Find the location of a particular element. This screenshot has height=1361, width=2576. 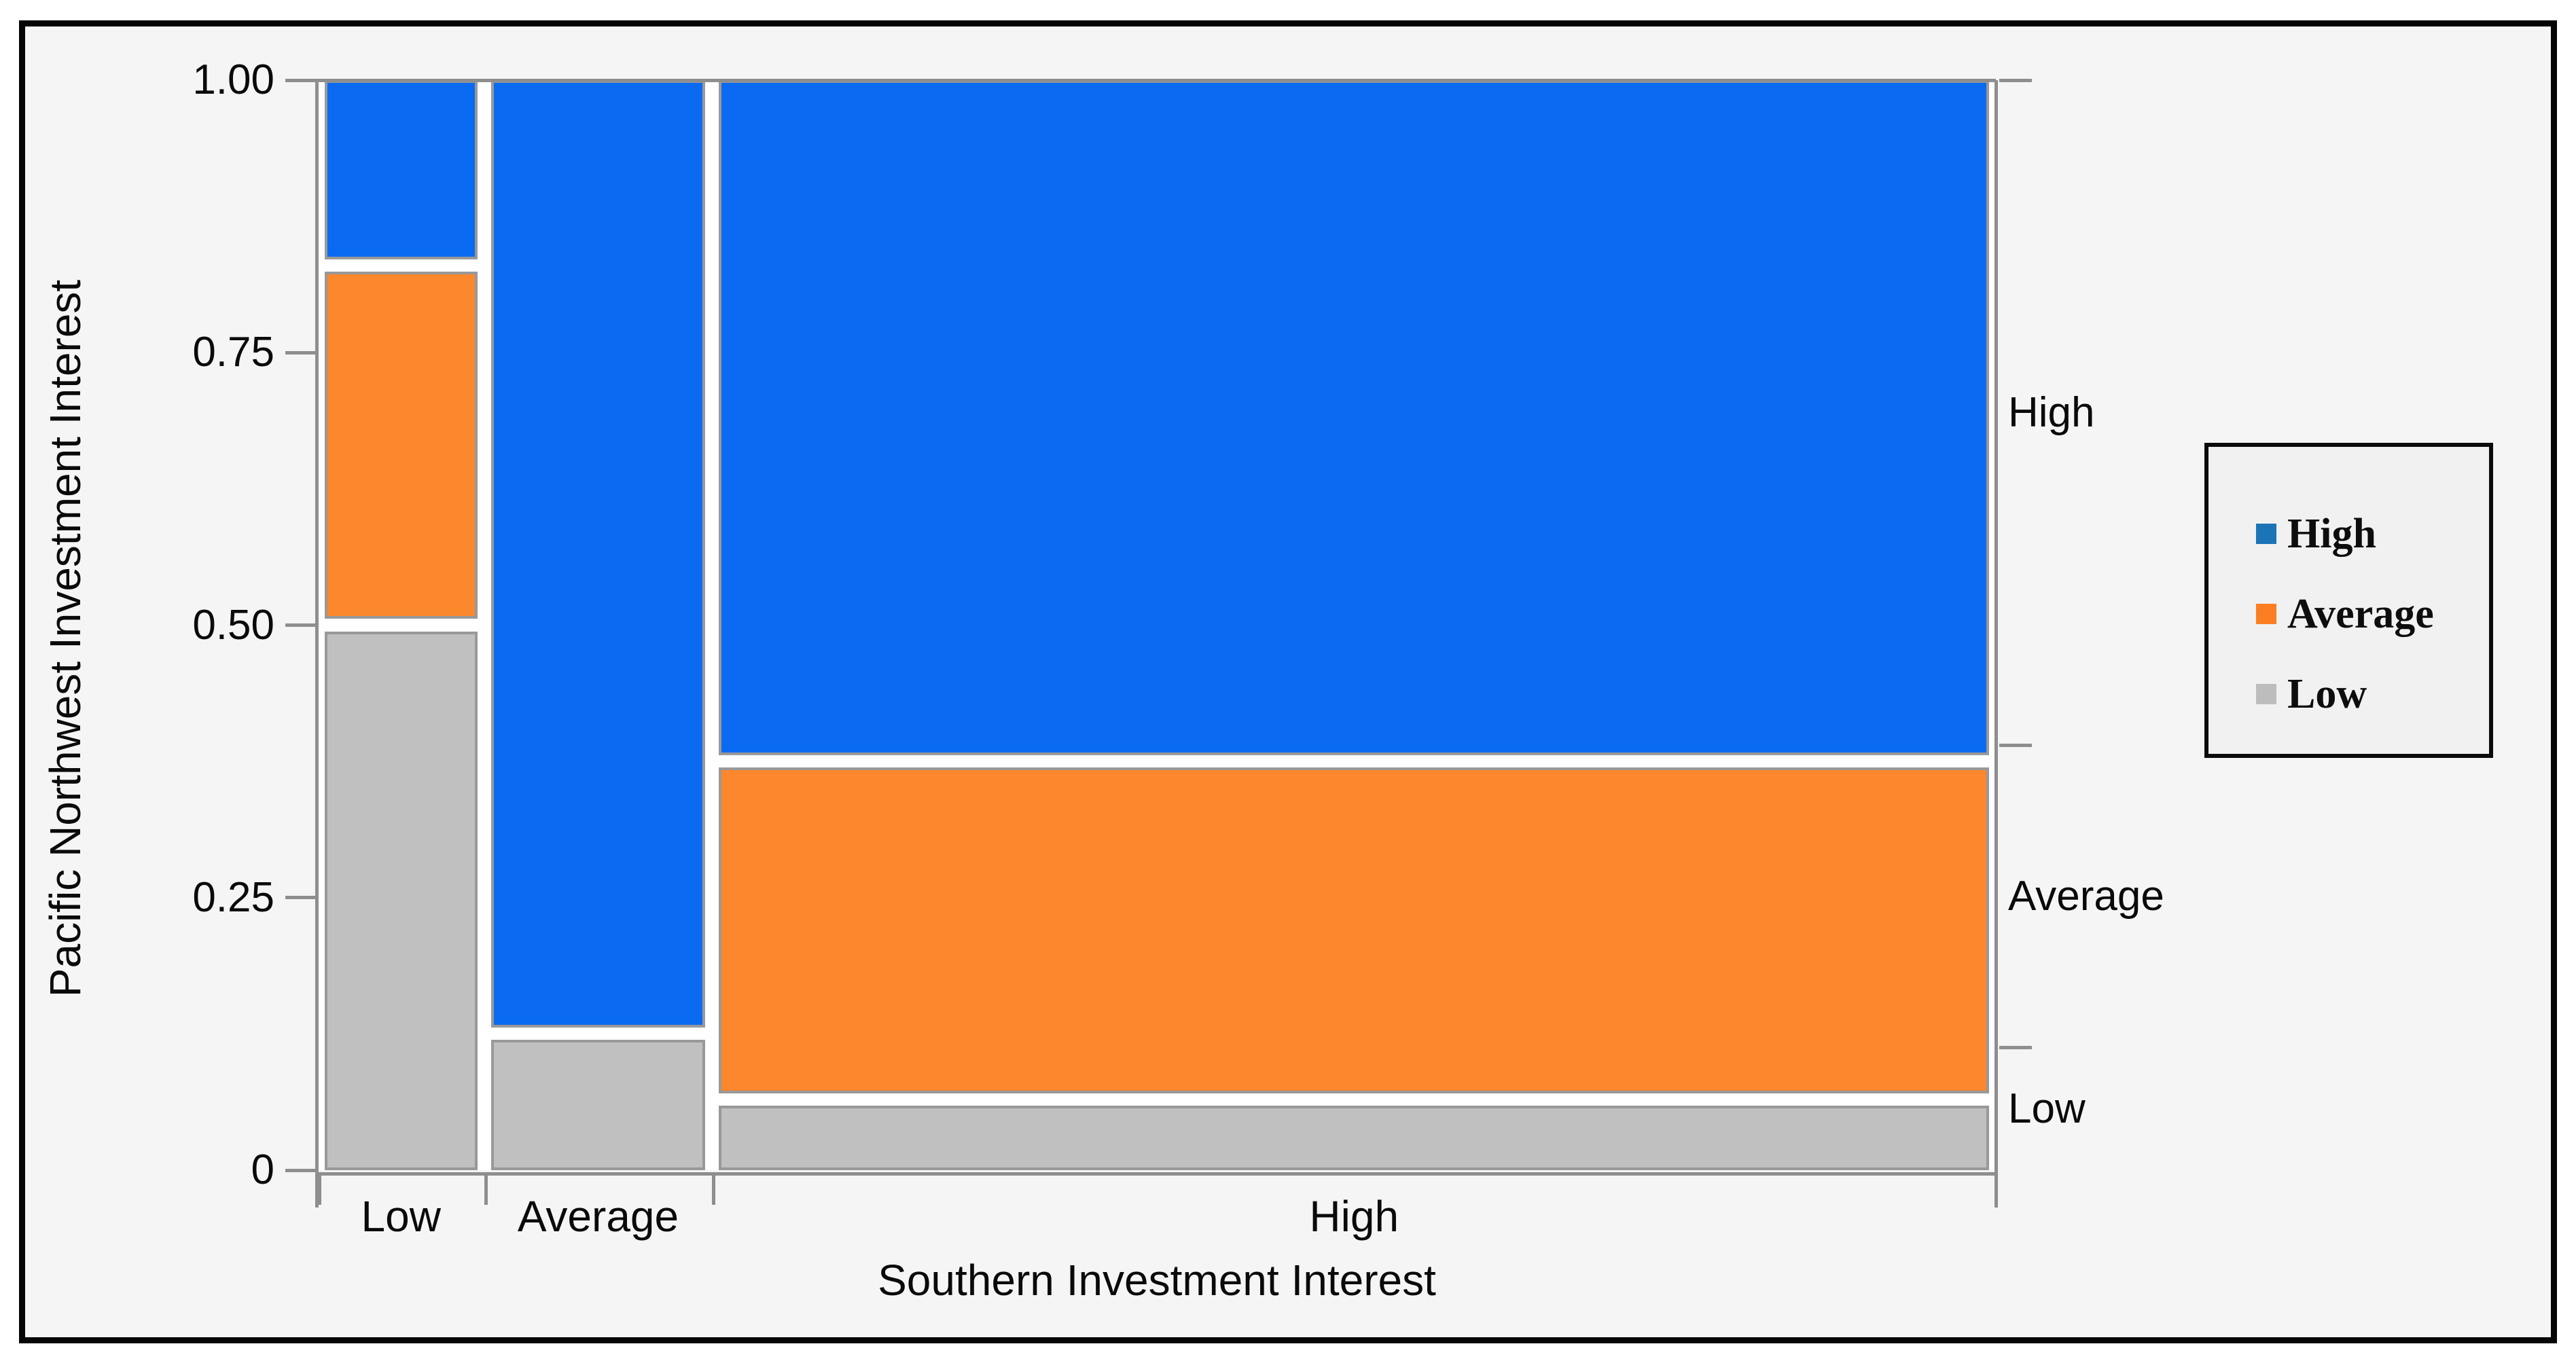

segment-average-low is located at coordinates (598, 1105).